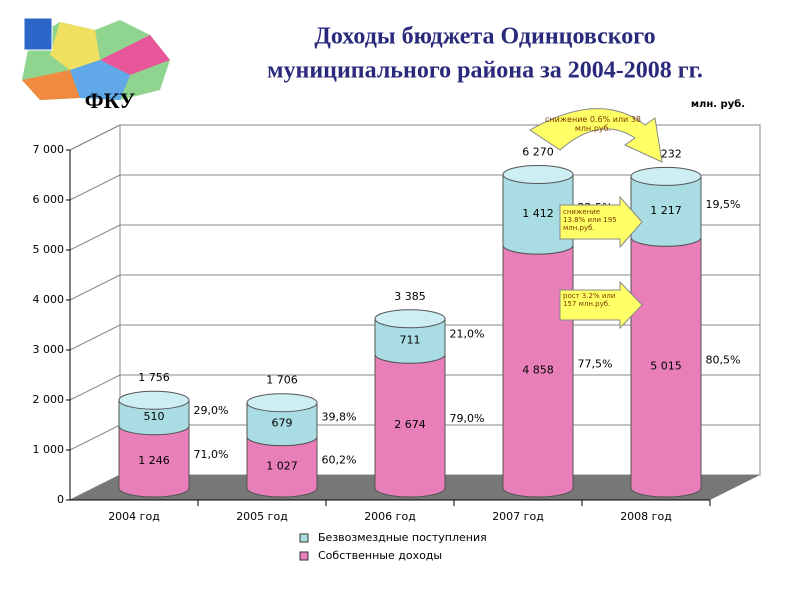 This screenshot has height=600, width=800. I want to click on share-label: 60,2%, so click(339, 459).